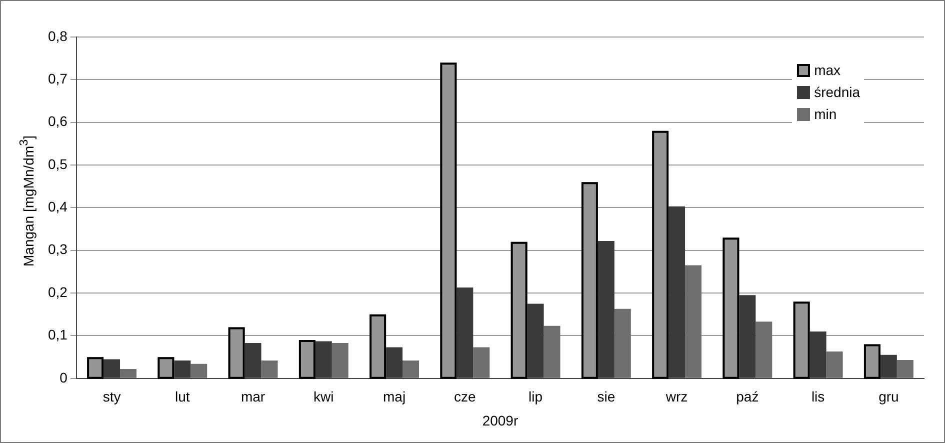 The height and width of the screenshot is (443, 945). Describe the element at coordinates (394, 396) in the screenshot. I see `x-tick-label: maj` at that location.